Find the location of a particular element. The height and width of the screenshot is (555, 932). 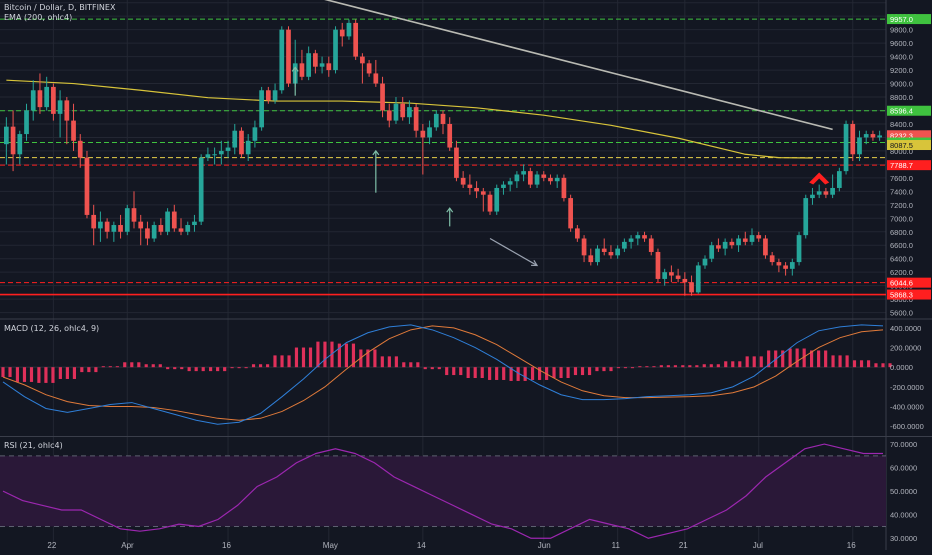

price-axis-tick: 9200.0 is located at coordinates (901, 70).